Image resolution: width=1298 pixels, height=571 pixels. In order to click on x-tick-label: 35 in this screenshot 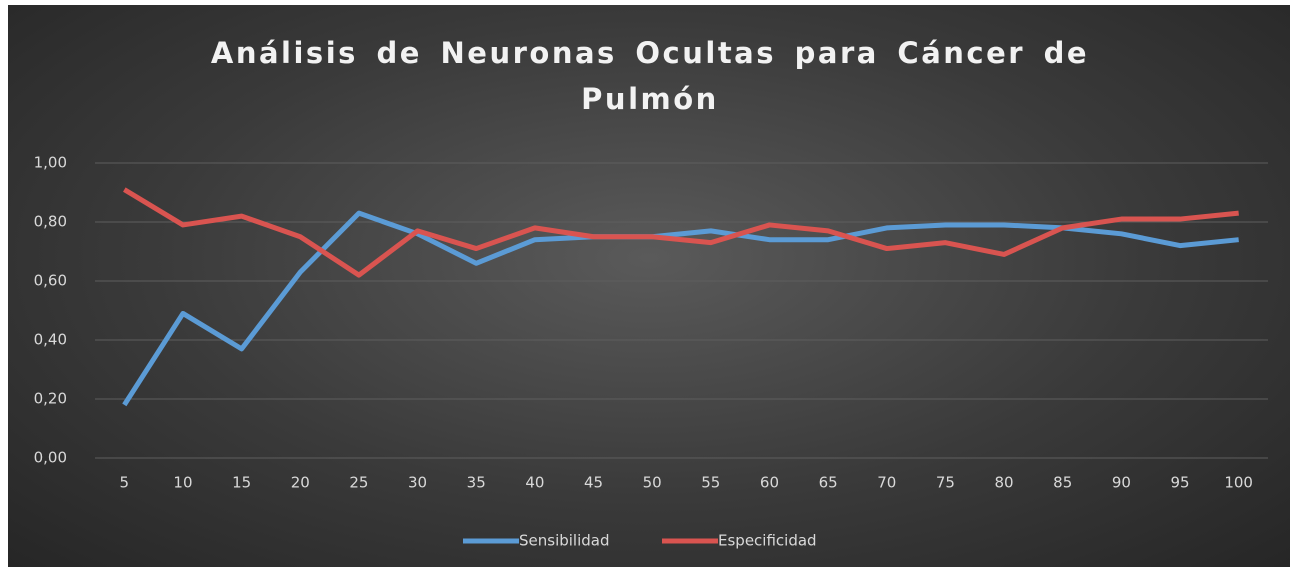, I will do `click(476, 483)`.